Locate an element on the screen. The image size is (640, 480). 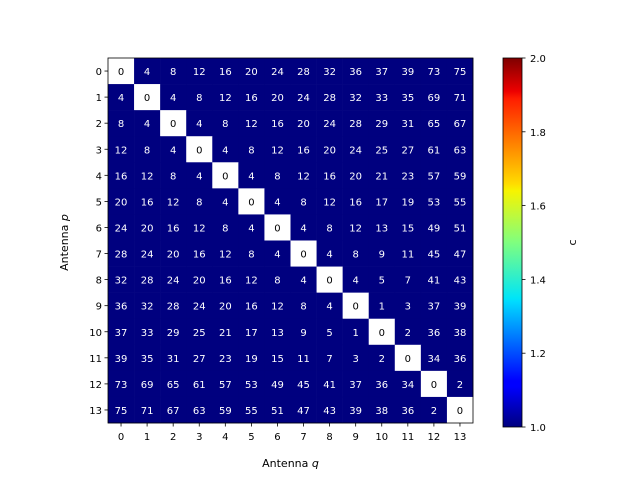
cell-value-label: 9 is located at coordinates (303, 333).